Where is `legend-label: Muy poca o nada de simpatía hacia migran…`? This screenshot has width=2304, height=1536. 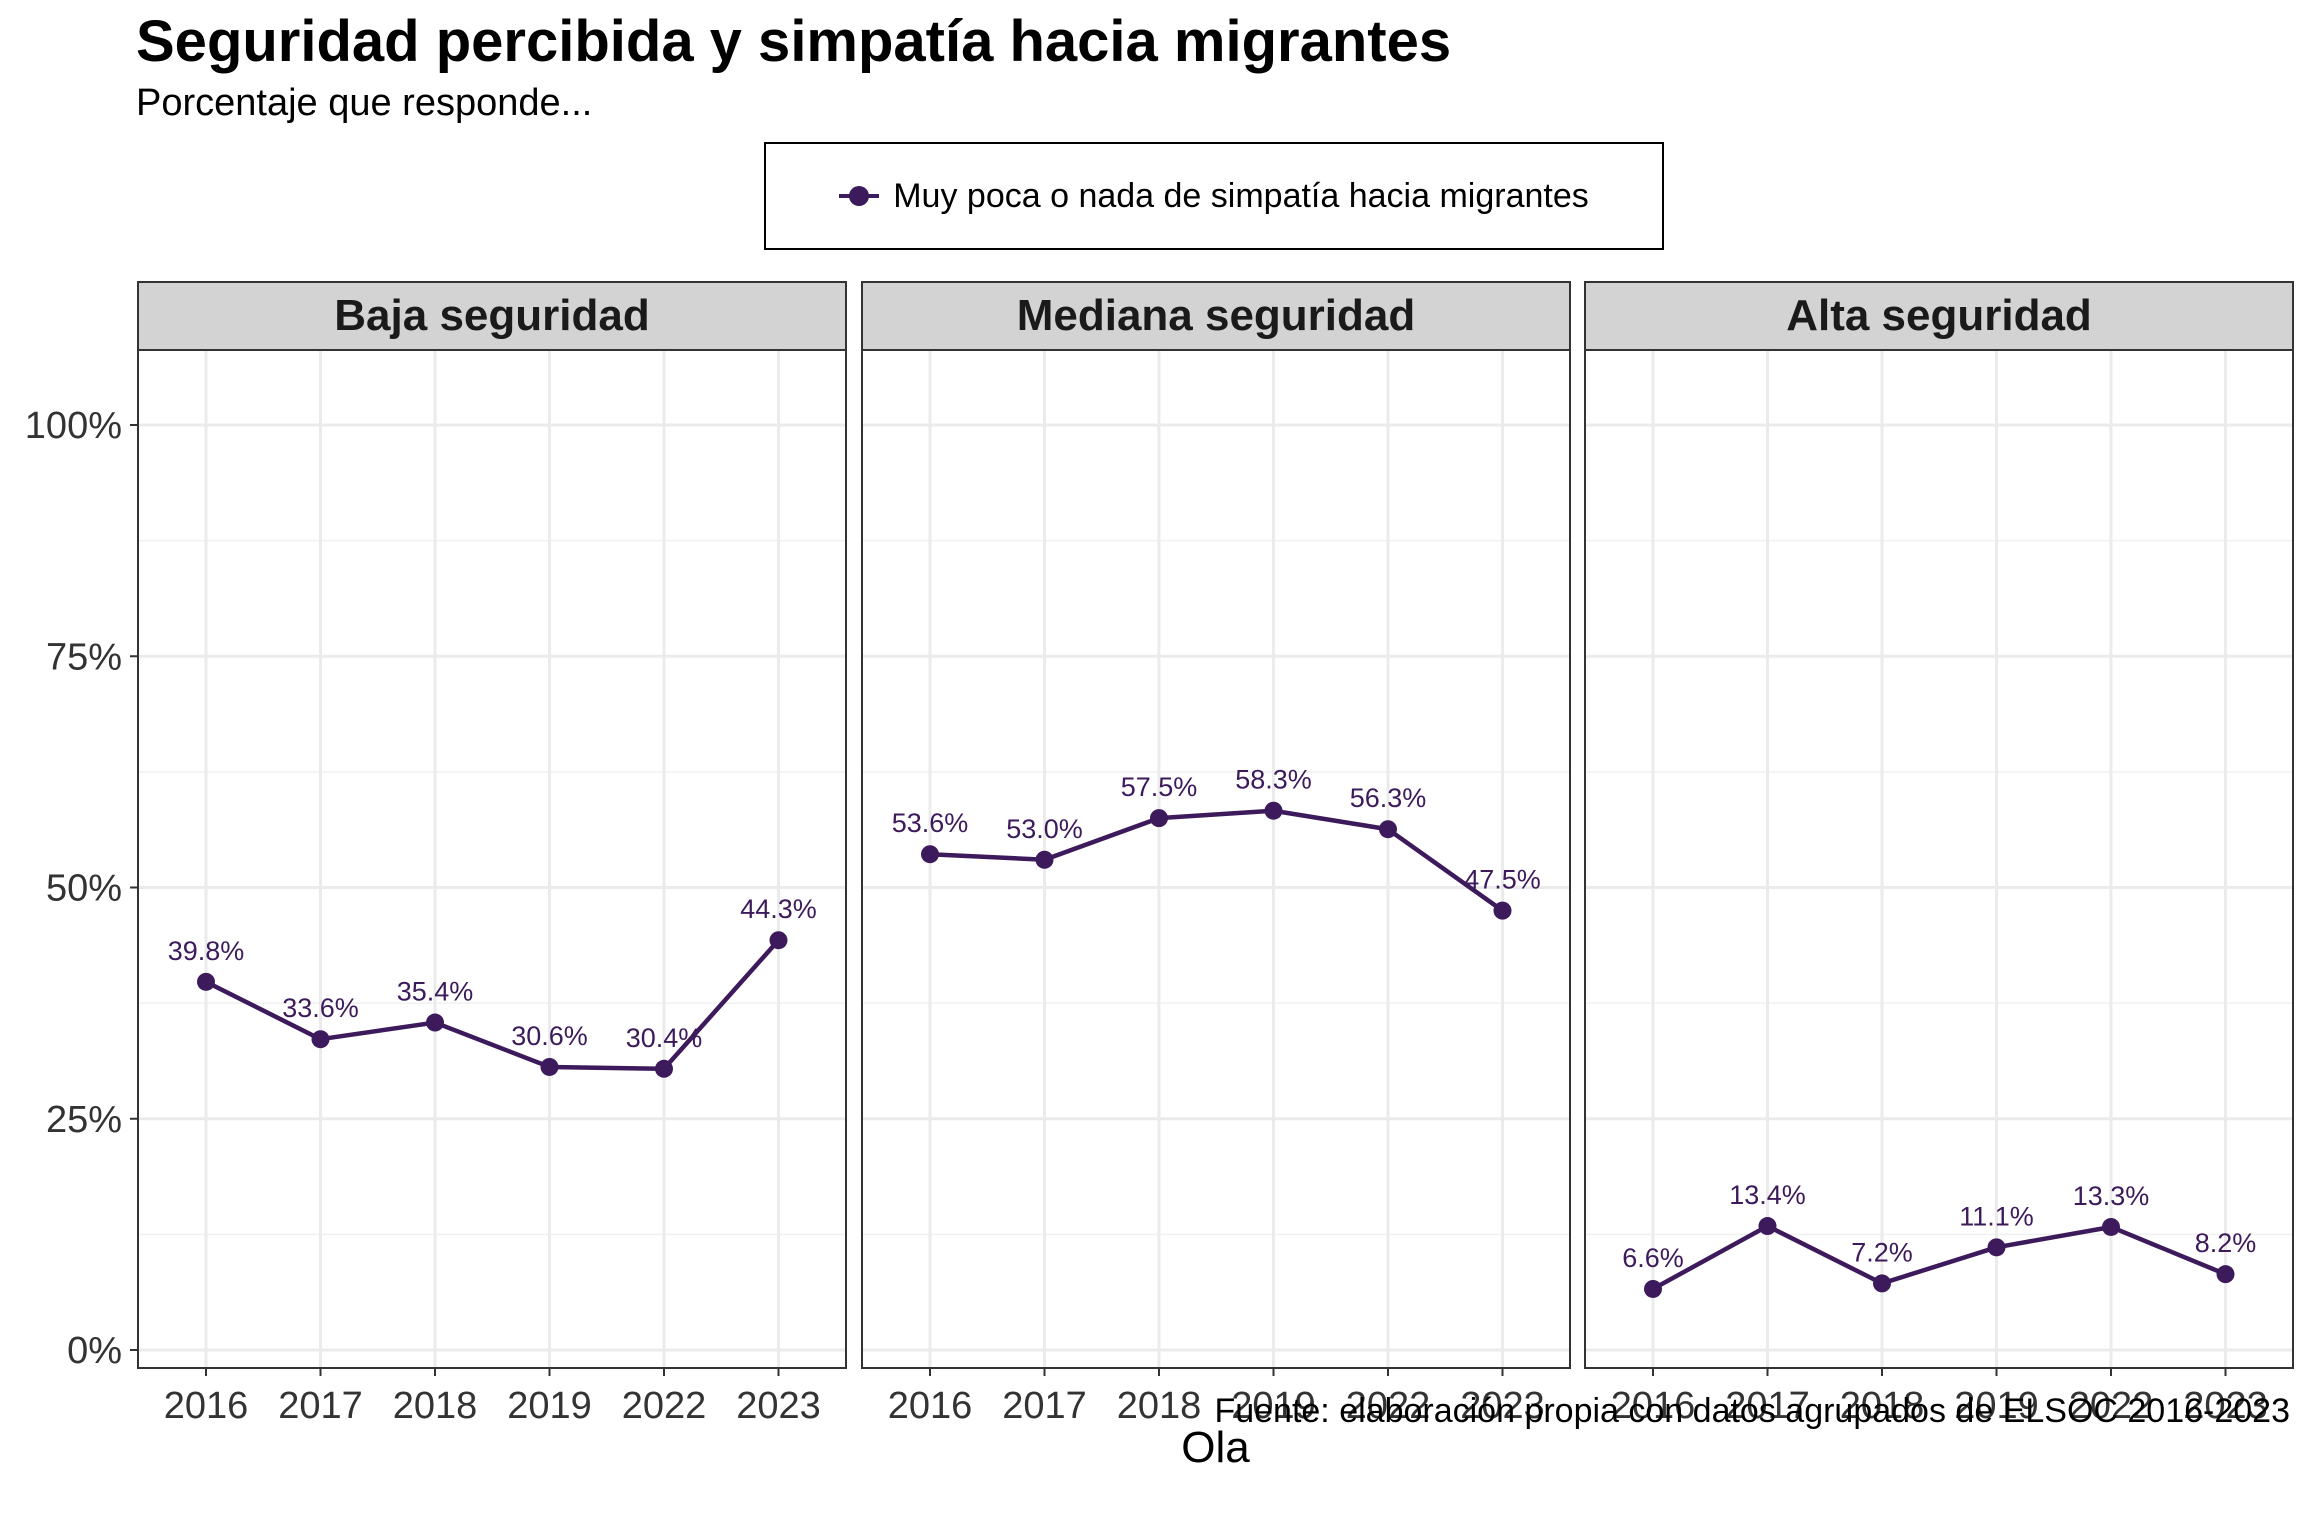
legend-label: Muy poca o nada de simpatía hacia migran… is located at coordinates (1241, 195).